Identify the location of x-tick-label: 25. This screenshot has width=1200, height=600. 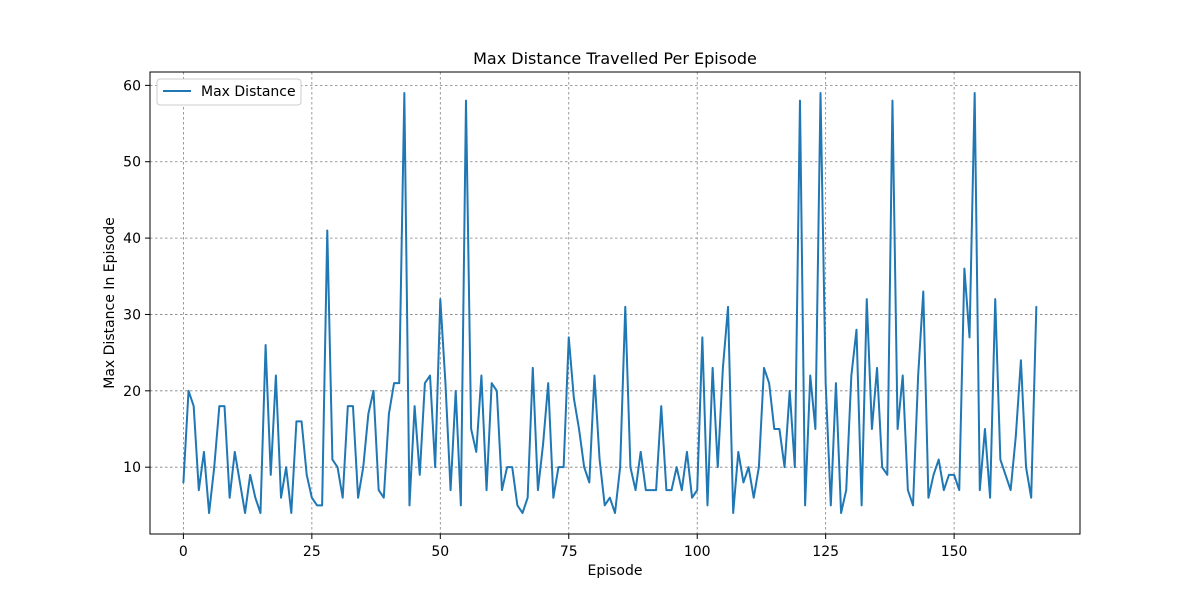
(312, 552).